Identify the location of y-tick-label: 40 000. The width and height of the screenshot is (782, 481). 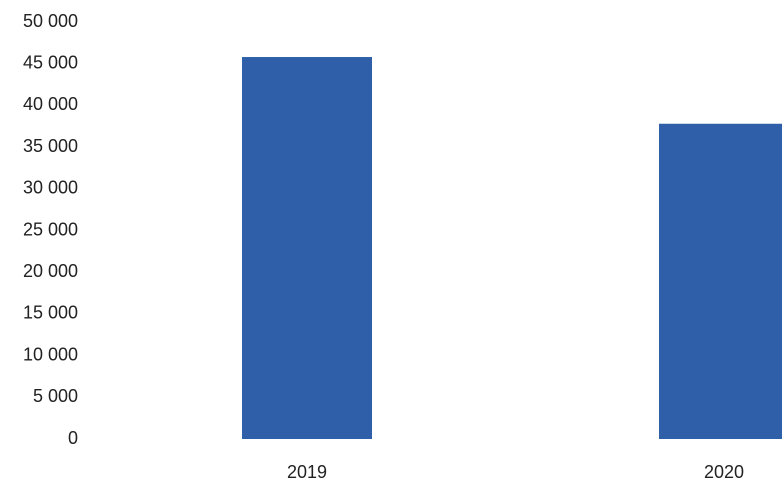
(50, 104).